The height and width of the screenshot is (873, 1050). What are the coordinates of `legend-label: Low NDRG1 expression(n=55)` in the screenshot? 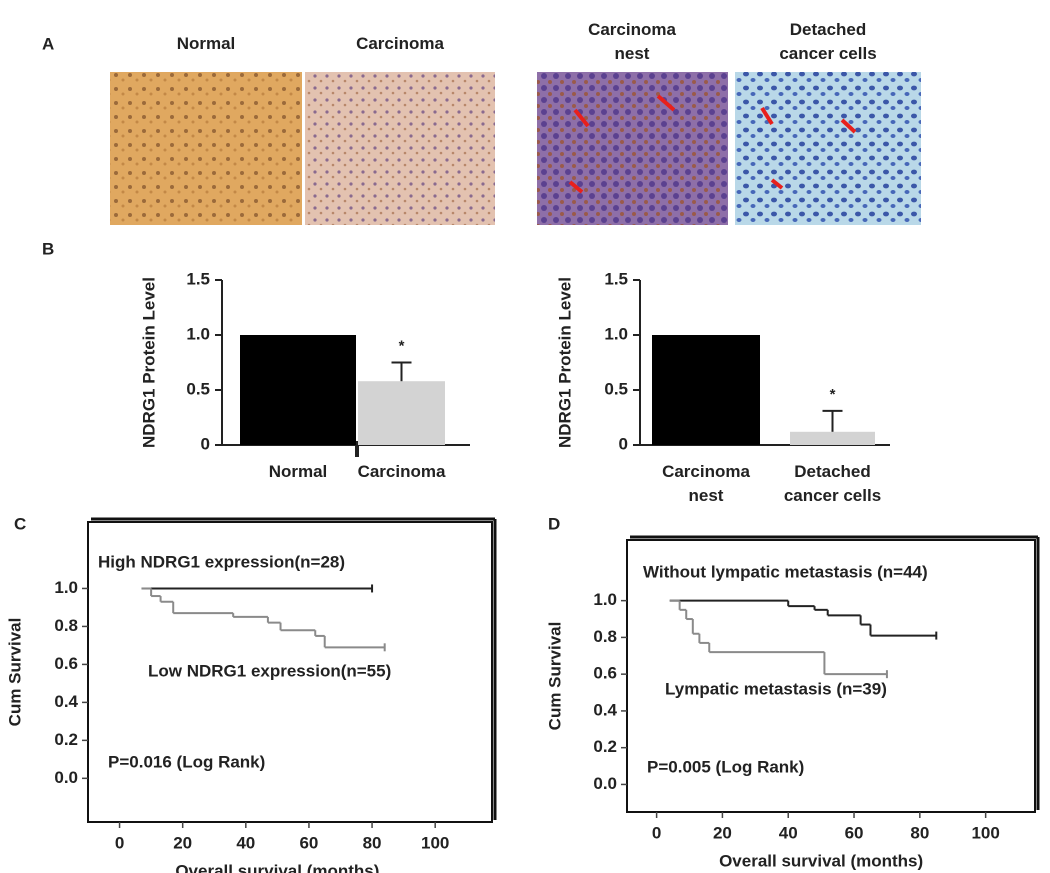 It's located at (269, 670).